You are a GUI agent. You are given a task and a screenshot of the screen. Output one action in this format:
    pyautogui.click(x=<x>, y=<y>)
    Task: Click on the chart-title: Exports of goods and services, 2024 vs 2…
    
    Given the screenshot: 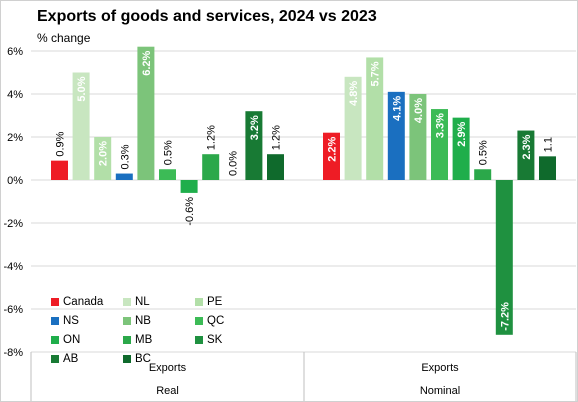 What is the action you would take?
    pyautogui.click(x=207, y=16)
    